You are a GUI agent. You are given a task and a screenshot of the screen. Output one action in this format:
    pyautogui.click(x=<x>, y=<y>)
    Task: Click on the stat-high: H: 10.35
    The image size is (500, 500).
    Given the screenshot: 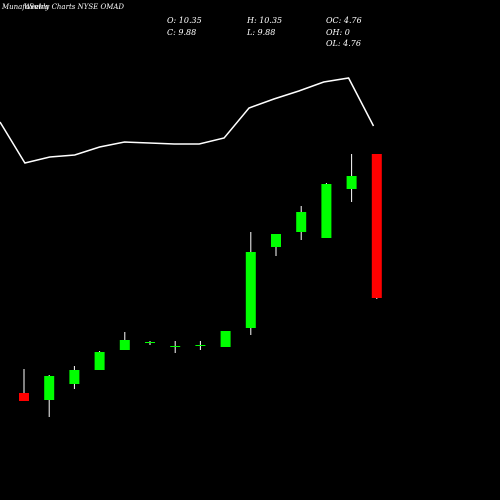 What is the action you would take?
    pyautogui.click(x=264, y=20)
    